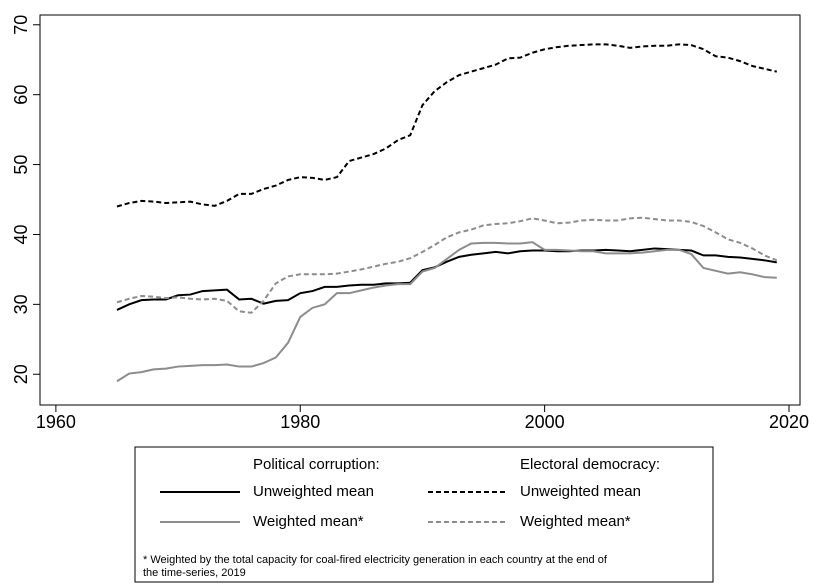  I want to click on legend-title: Political corruption:, so click(316, 464).